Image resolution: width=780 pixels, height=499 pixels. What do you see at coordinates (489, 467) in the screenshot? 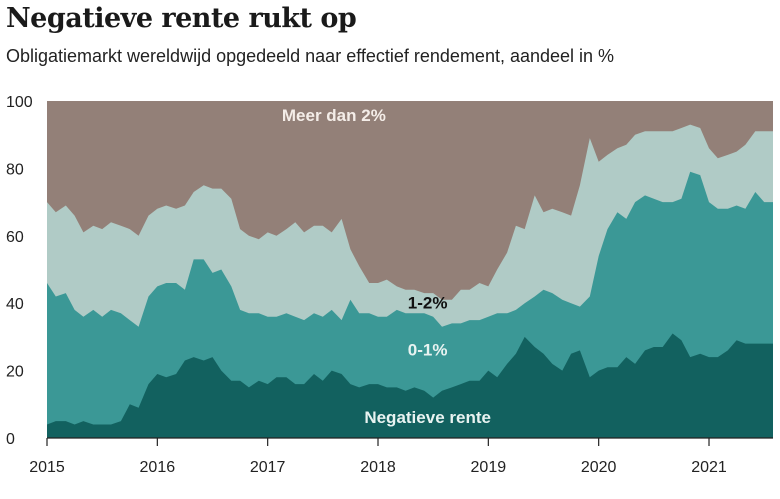
I see `x-tick-label: 2019` at bounding box center [489, 467].